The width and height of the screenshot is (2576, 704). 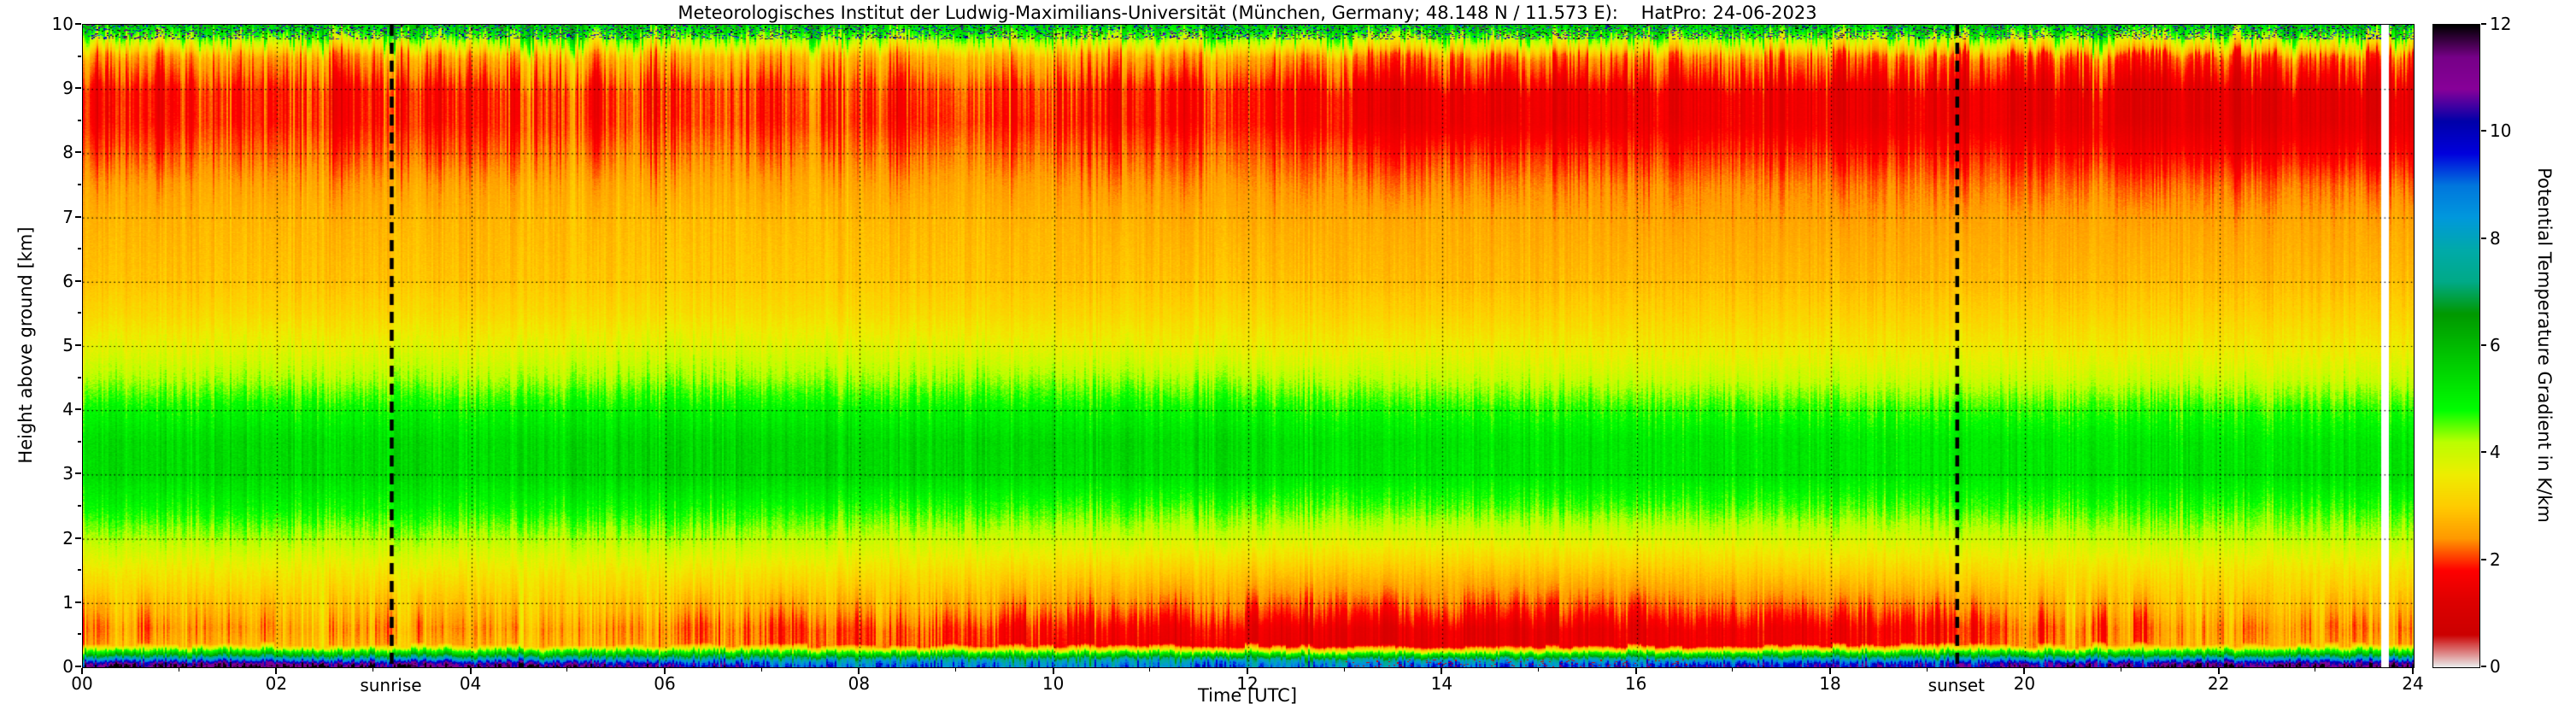 I want to click on x-tick-label: 08, so click(x=859, y=683).